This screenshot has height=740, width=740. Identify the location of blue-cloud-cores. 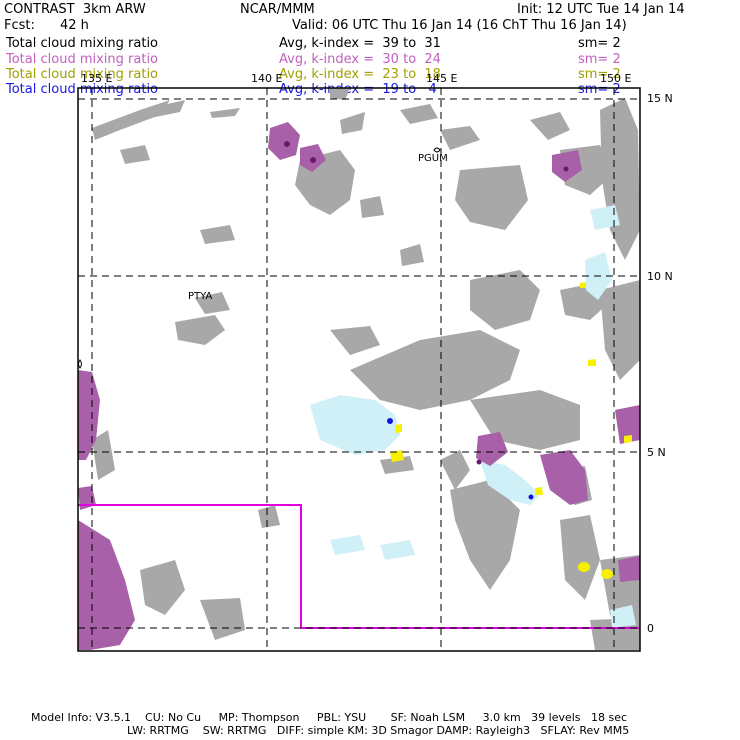
(460, 459).